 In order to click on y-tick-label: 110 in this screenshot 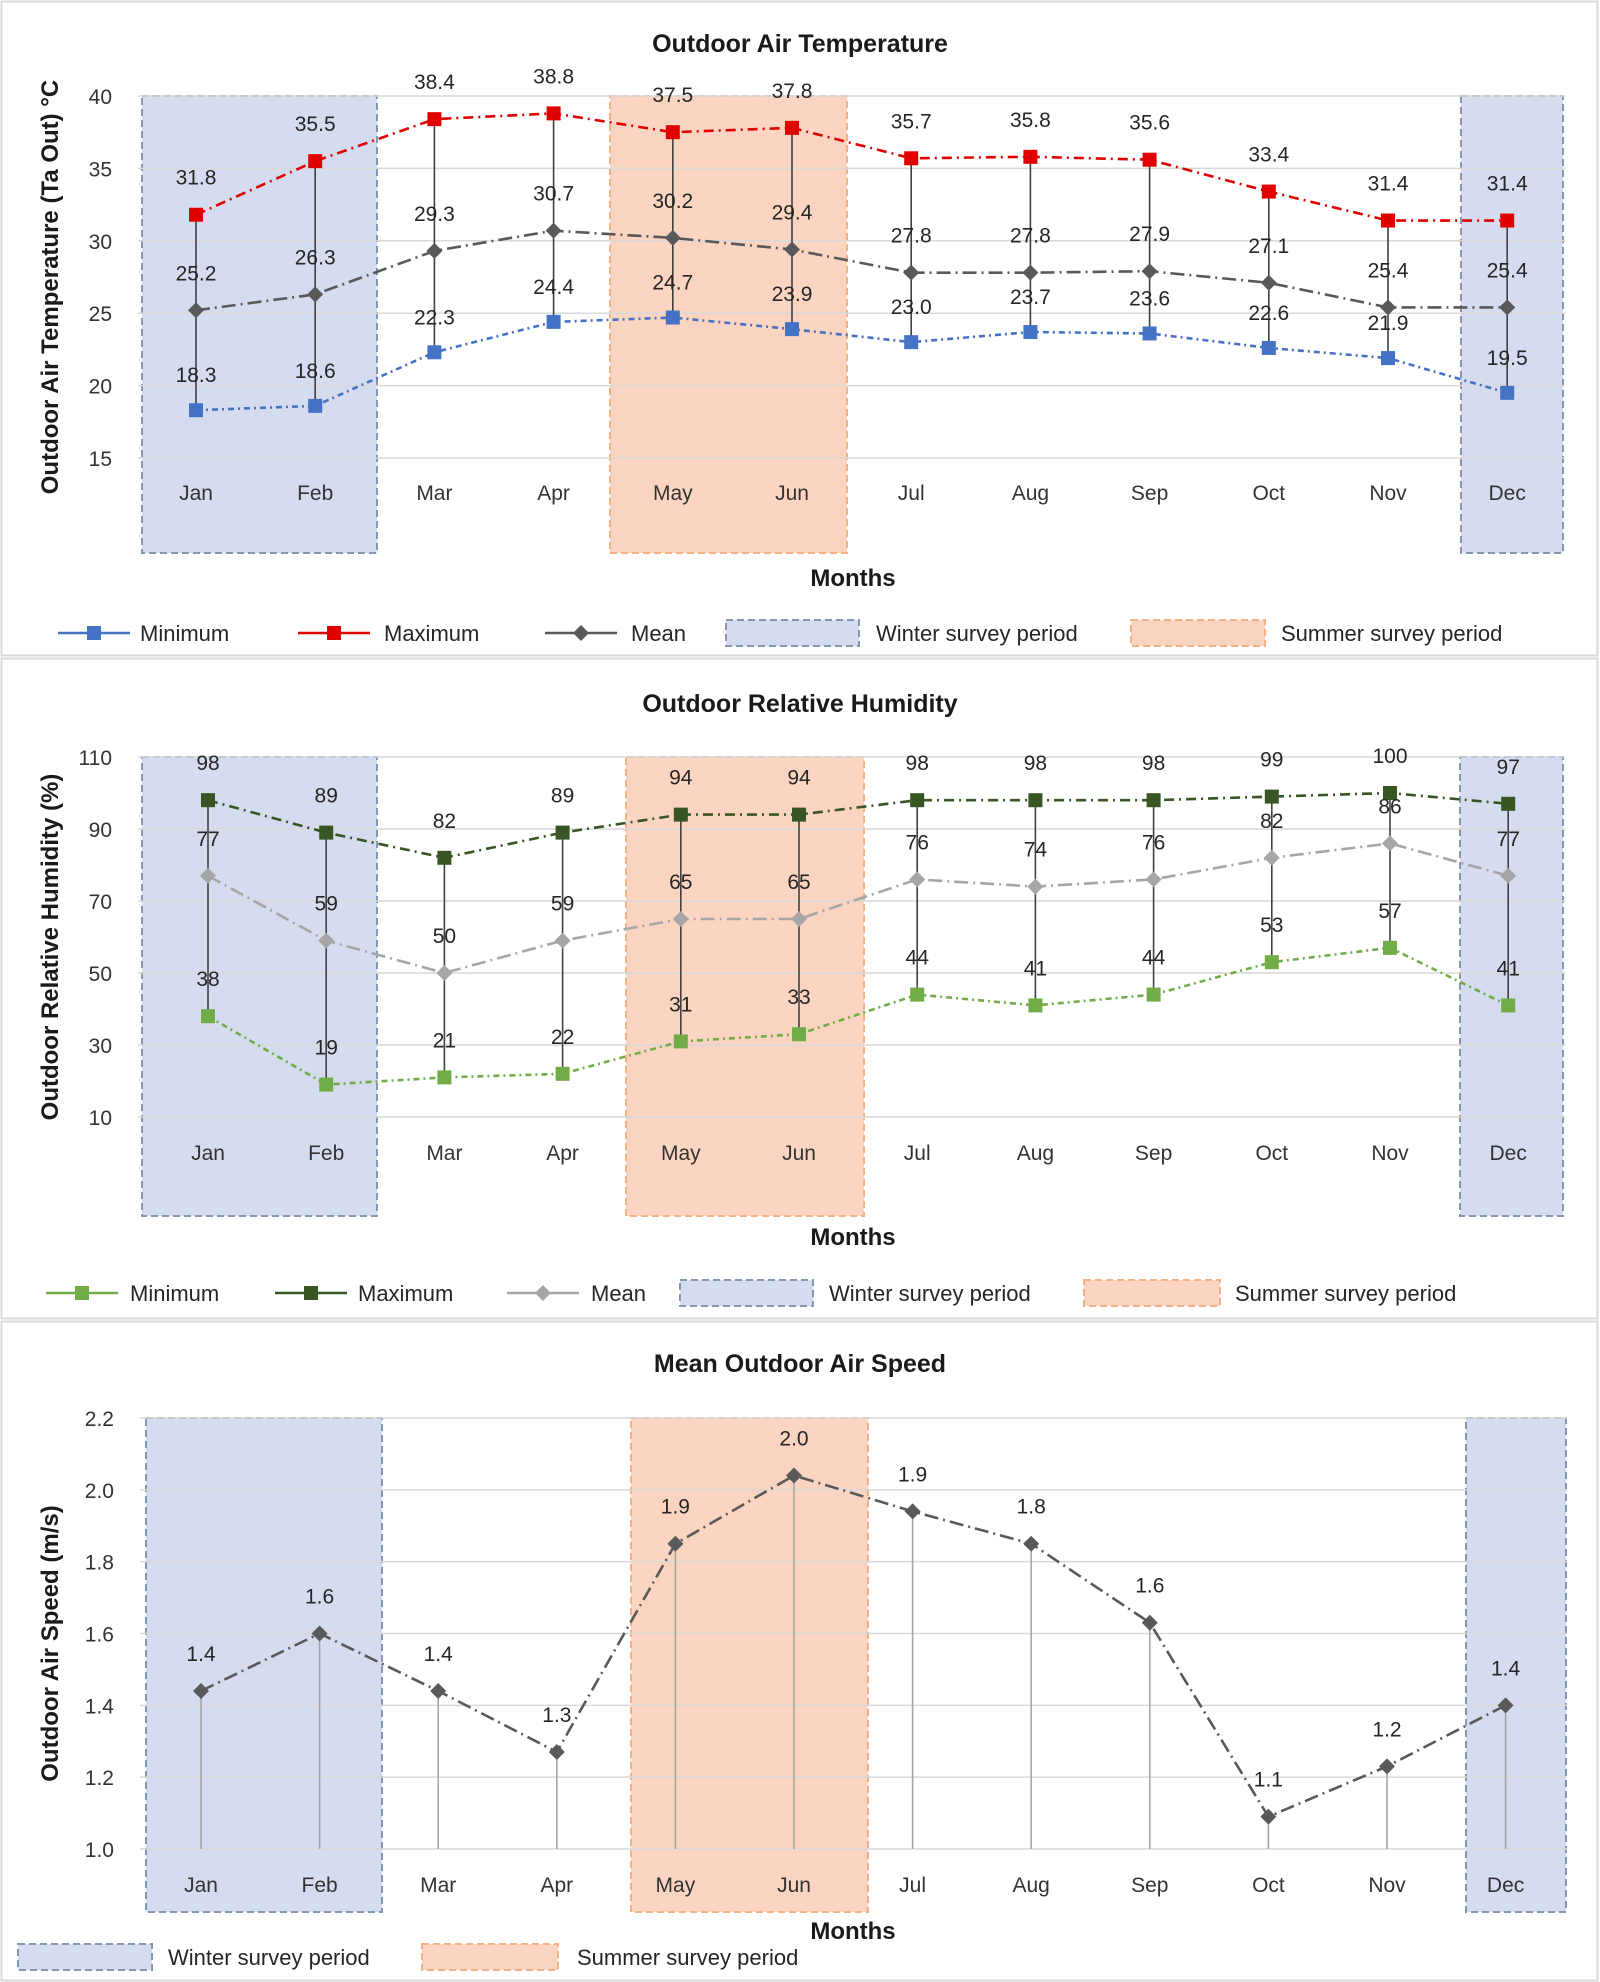, I will do `click(95, 758)`.